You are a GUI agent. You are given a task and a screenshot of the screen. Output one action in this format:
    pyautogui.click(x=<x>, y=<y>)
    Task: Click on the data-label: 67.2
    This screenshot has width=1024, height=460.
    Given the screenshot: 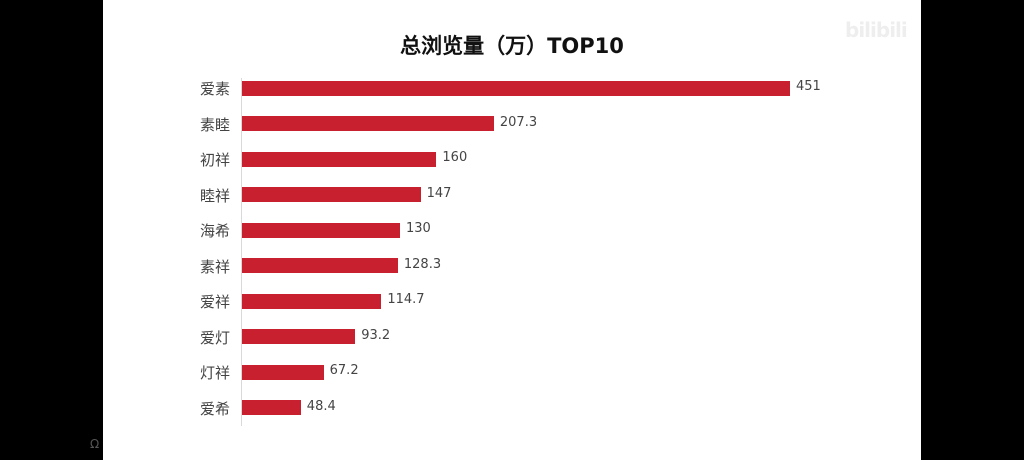 What is the action you would take?
    pyautogui.click(x=344, y=370)
    